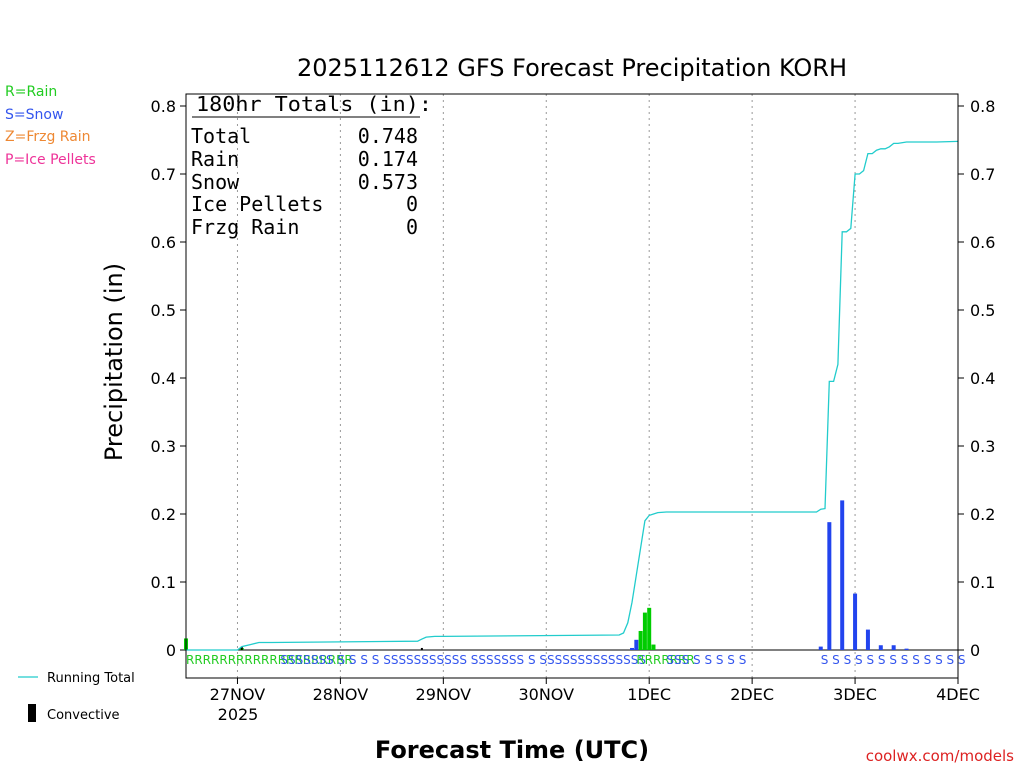 The width and height of the screenshot is (1024, 768). Describe the element at coordinates (975, 650) in the screenshot. I see `y-tick-label-right: 0` at that location.